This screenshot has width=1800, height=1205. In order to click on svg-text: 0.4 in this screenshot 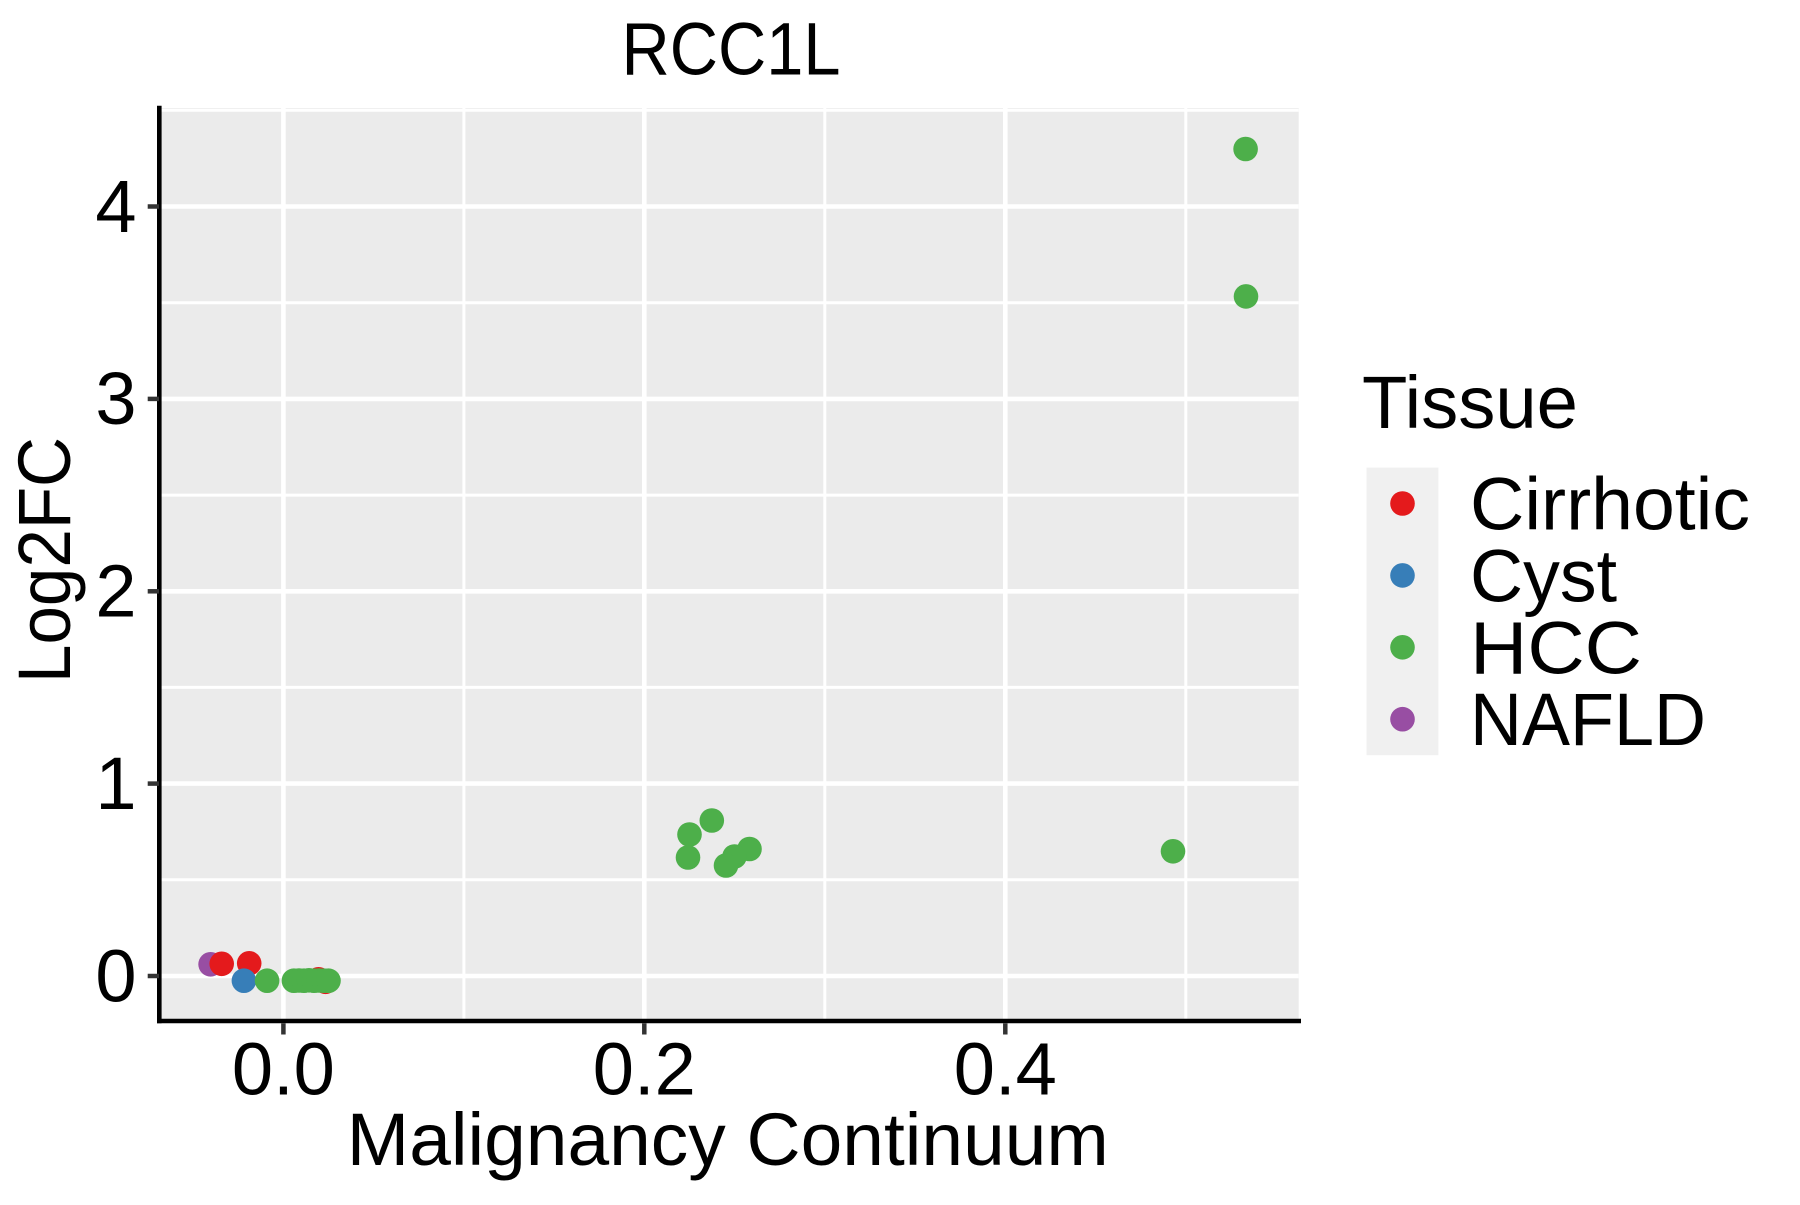, I will do `click(1005, 1069)`.